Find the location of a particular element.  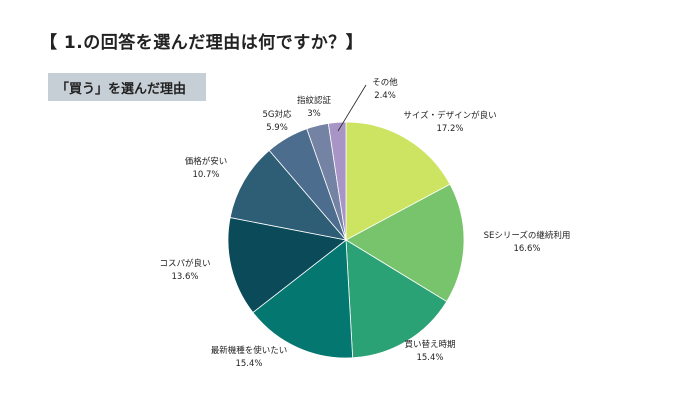

slice-value-label: 10.7% is located at coordinates (205, 175).